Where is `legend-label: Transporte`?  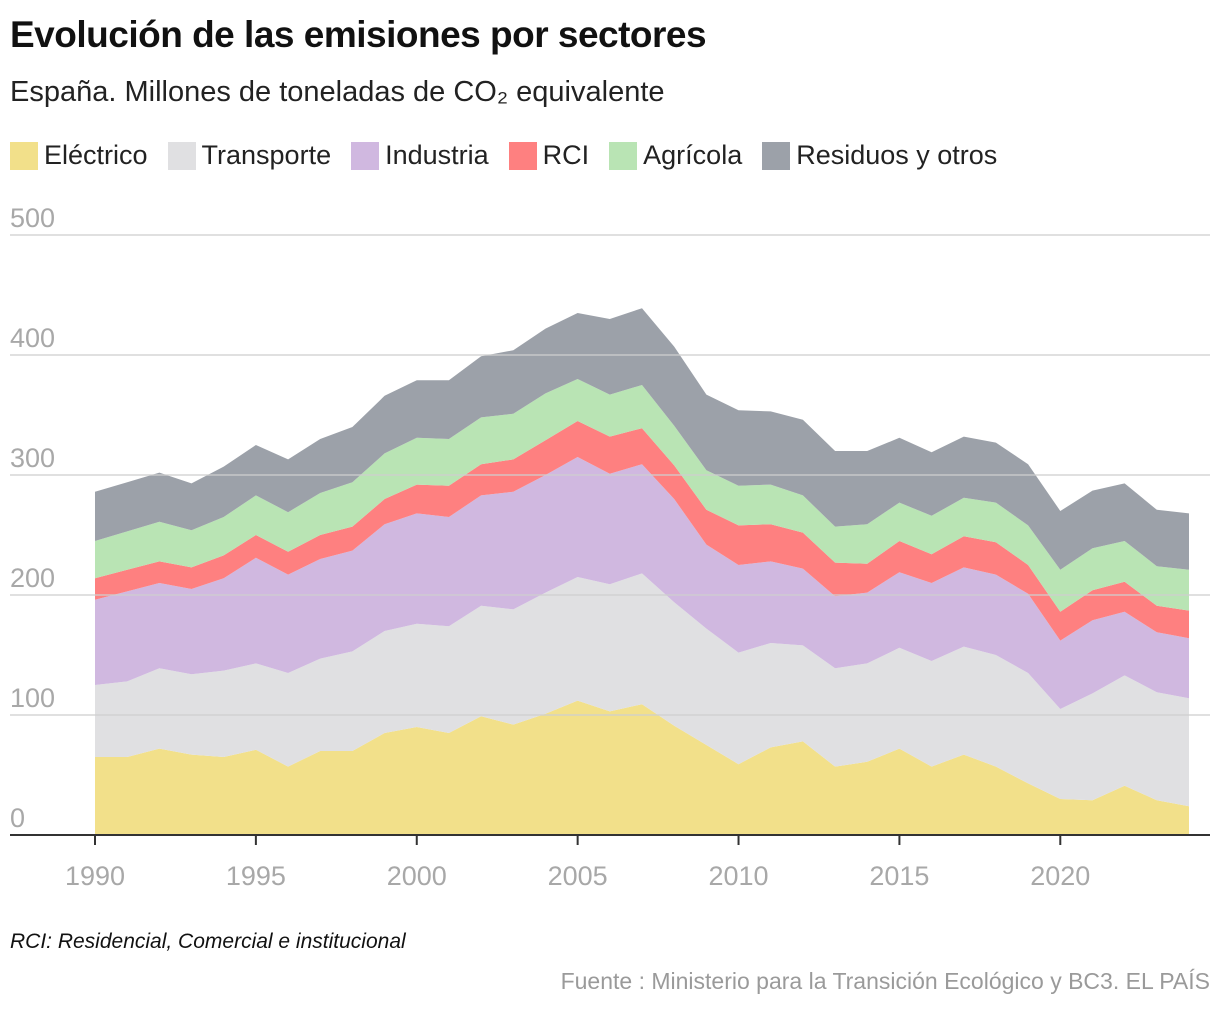
legend-label: Transporte is located at coordinates (266, 155).